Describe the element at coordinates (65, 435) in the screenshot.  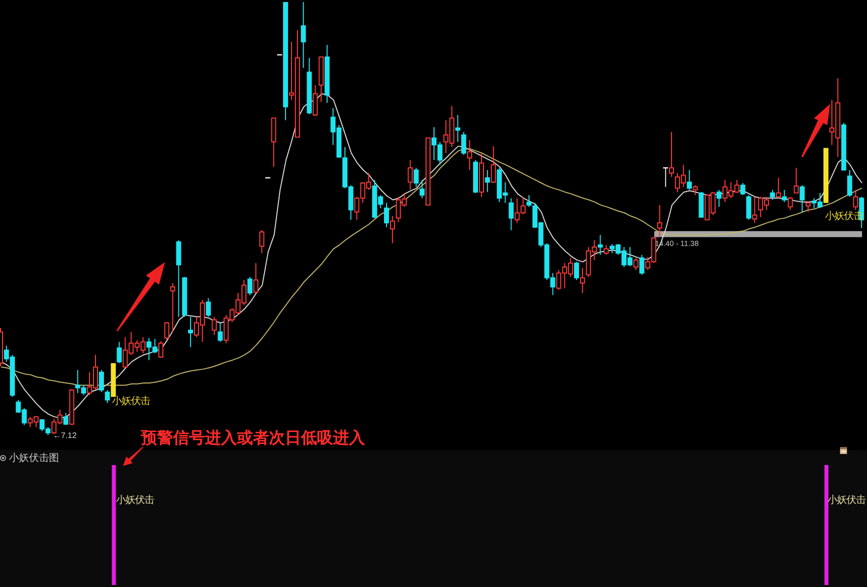
I see `annotation: ←7.12` at that location.